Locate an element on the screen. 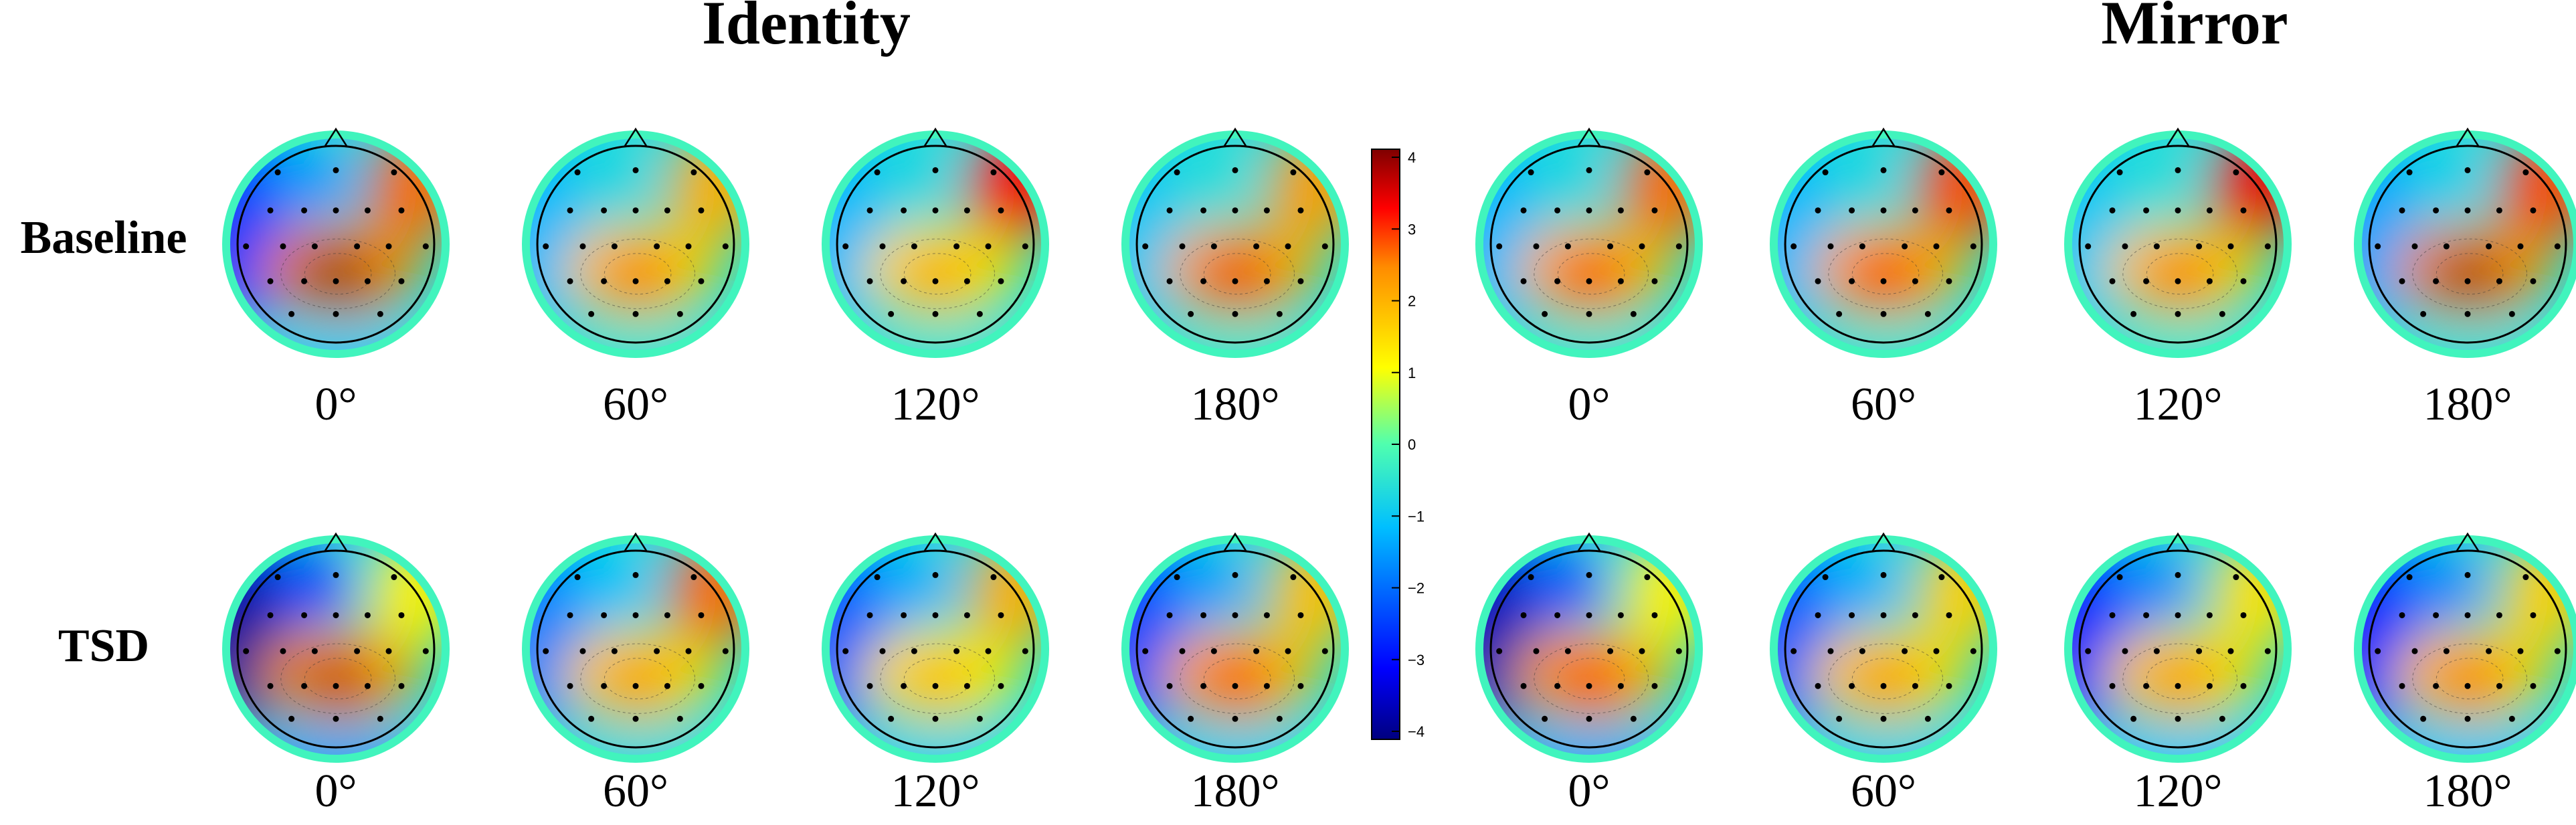 Image resolution: width=2576 pixels, height=825 pixels. colorbar-tick-label: 4 is located at coordinates (1412, 157).